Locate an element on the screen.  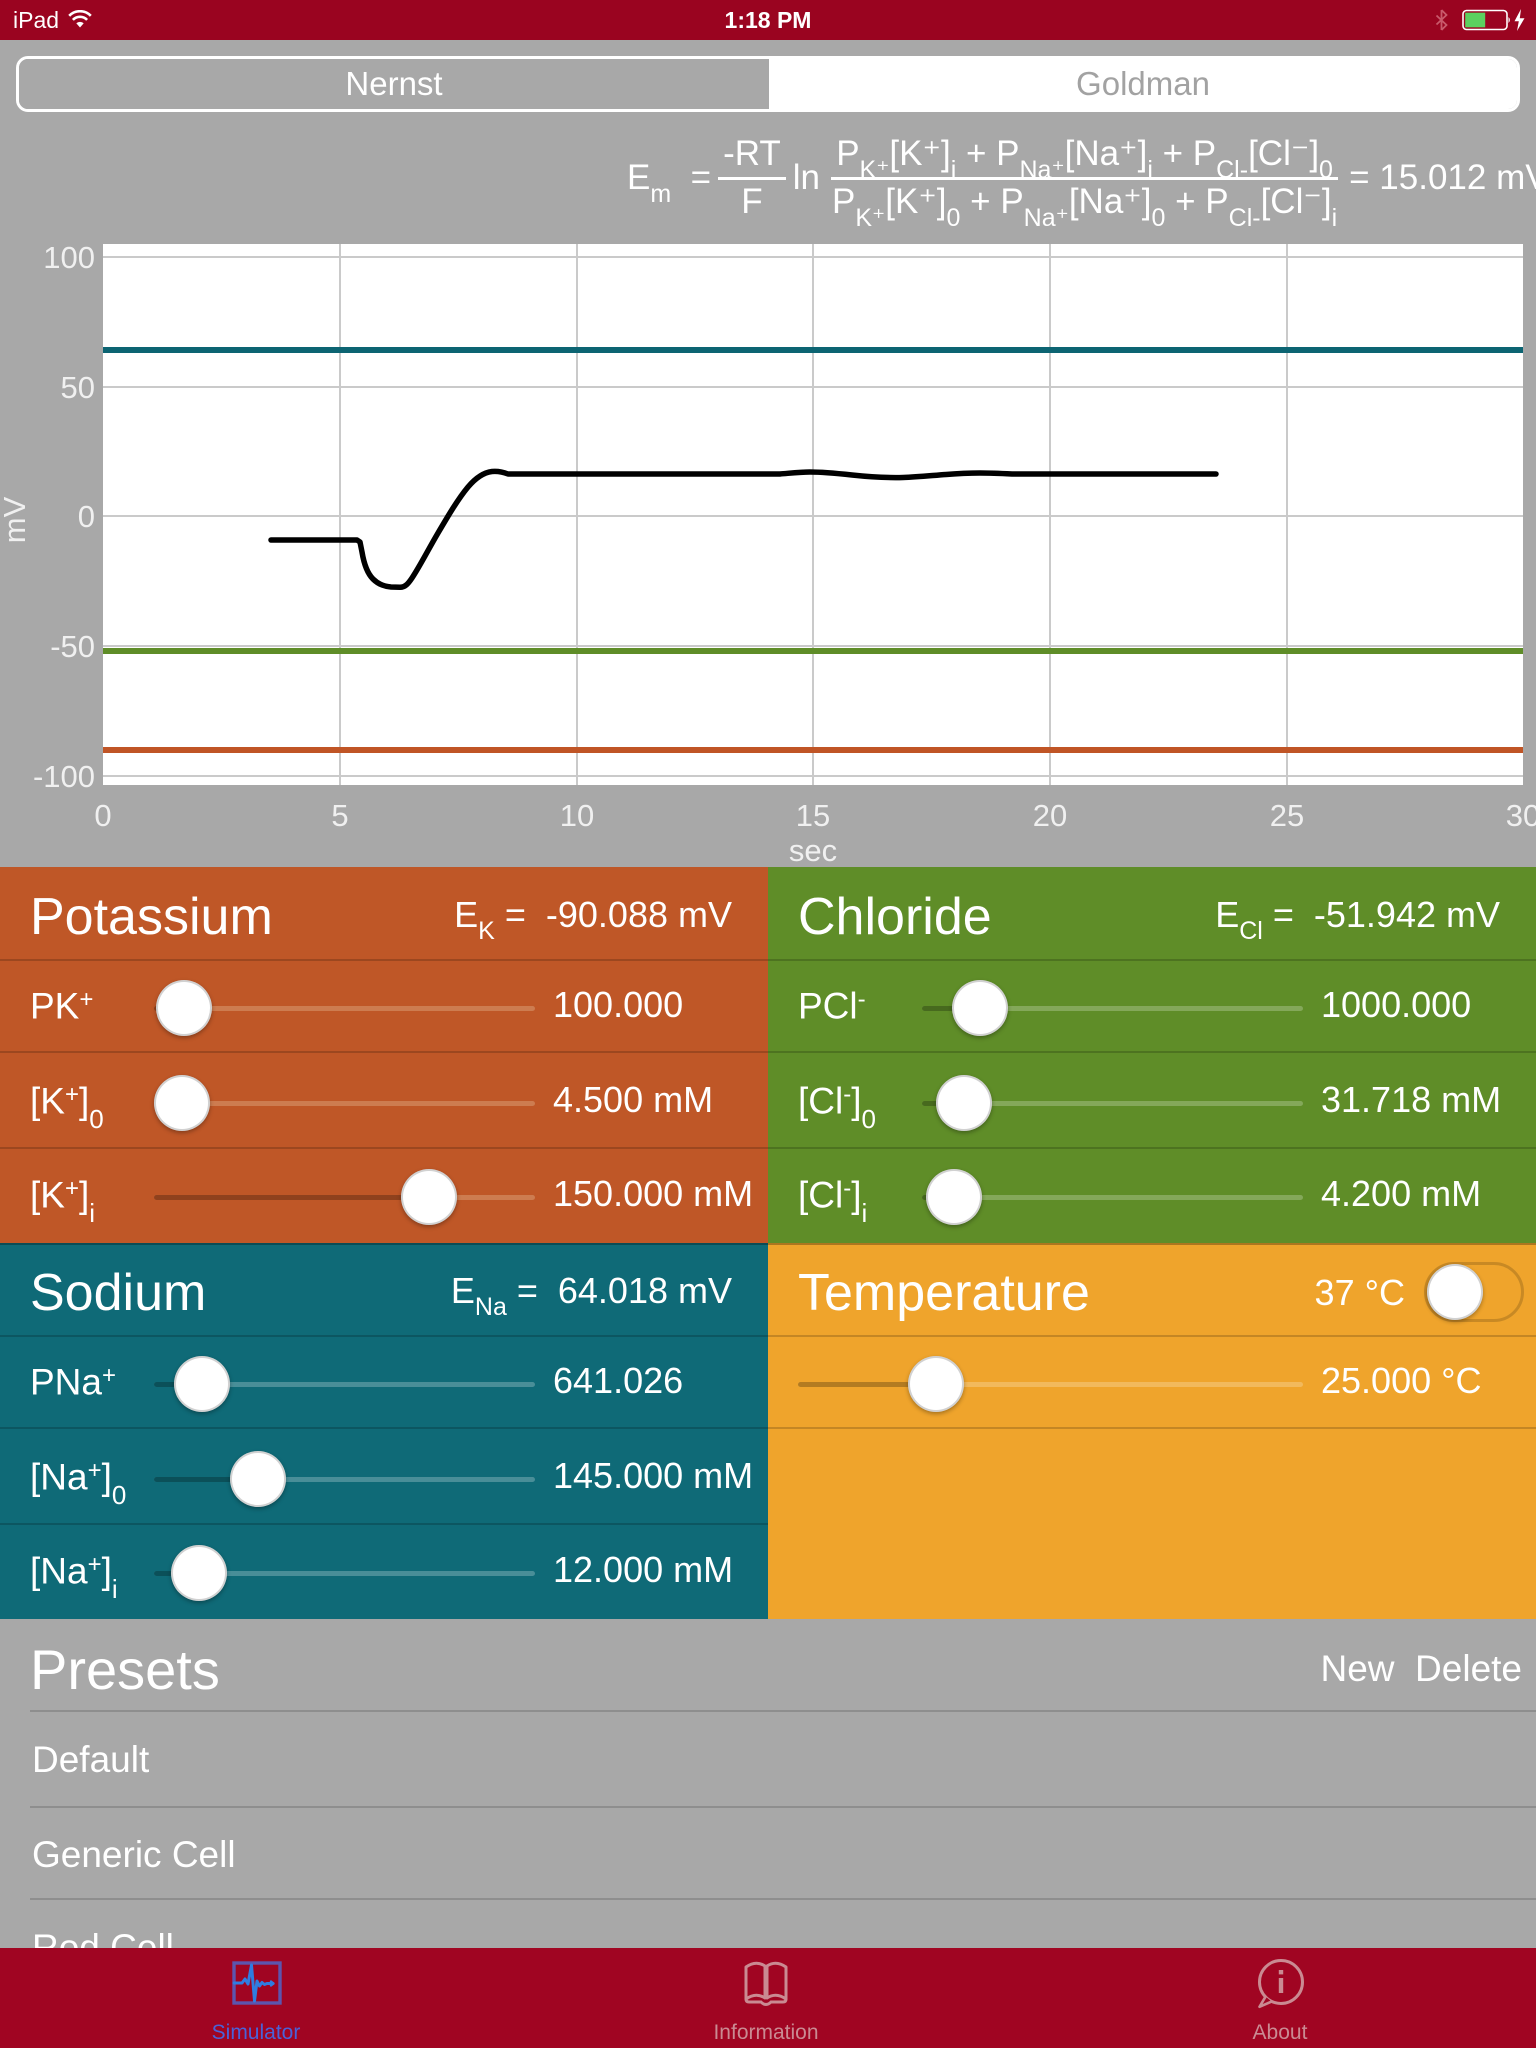
svg-text: mV is located at coordinates (16, 519).